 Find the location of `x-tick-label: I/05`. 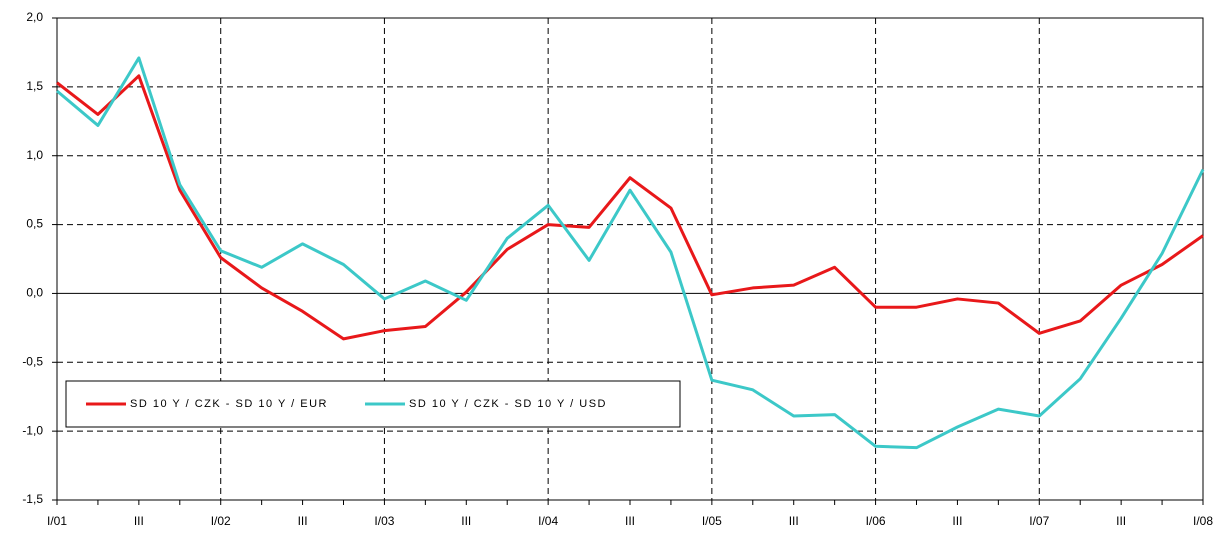

x-tick-label: I/05 is located at coordinates (712, 521).